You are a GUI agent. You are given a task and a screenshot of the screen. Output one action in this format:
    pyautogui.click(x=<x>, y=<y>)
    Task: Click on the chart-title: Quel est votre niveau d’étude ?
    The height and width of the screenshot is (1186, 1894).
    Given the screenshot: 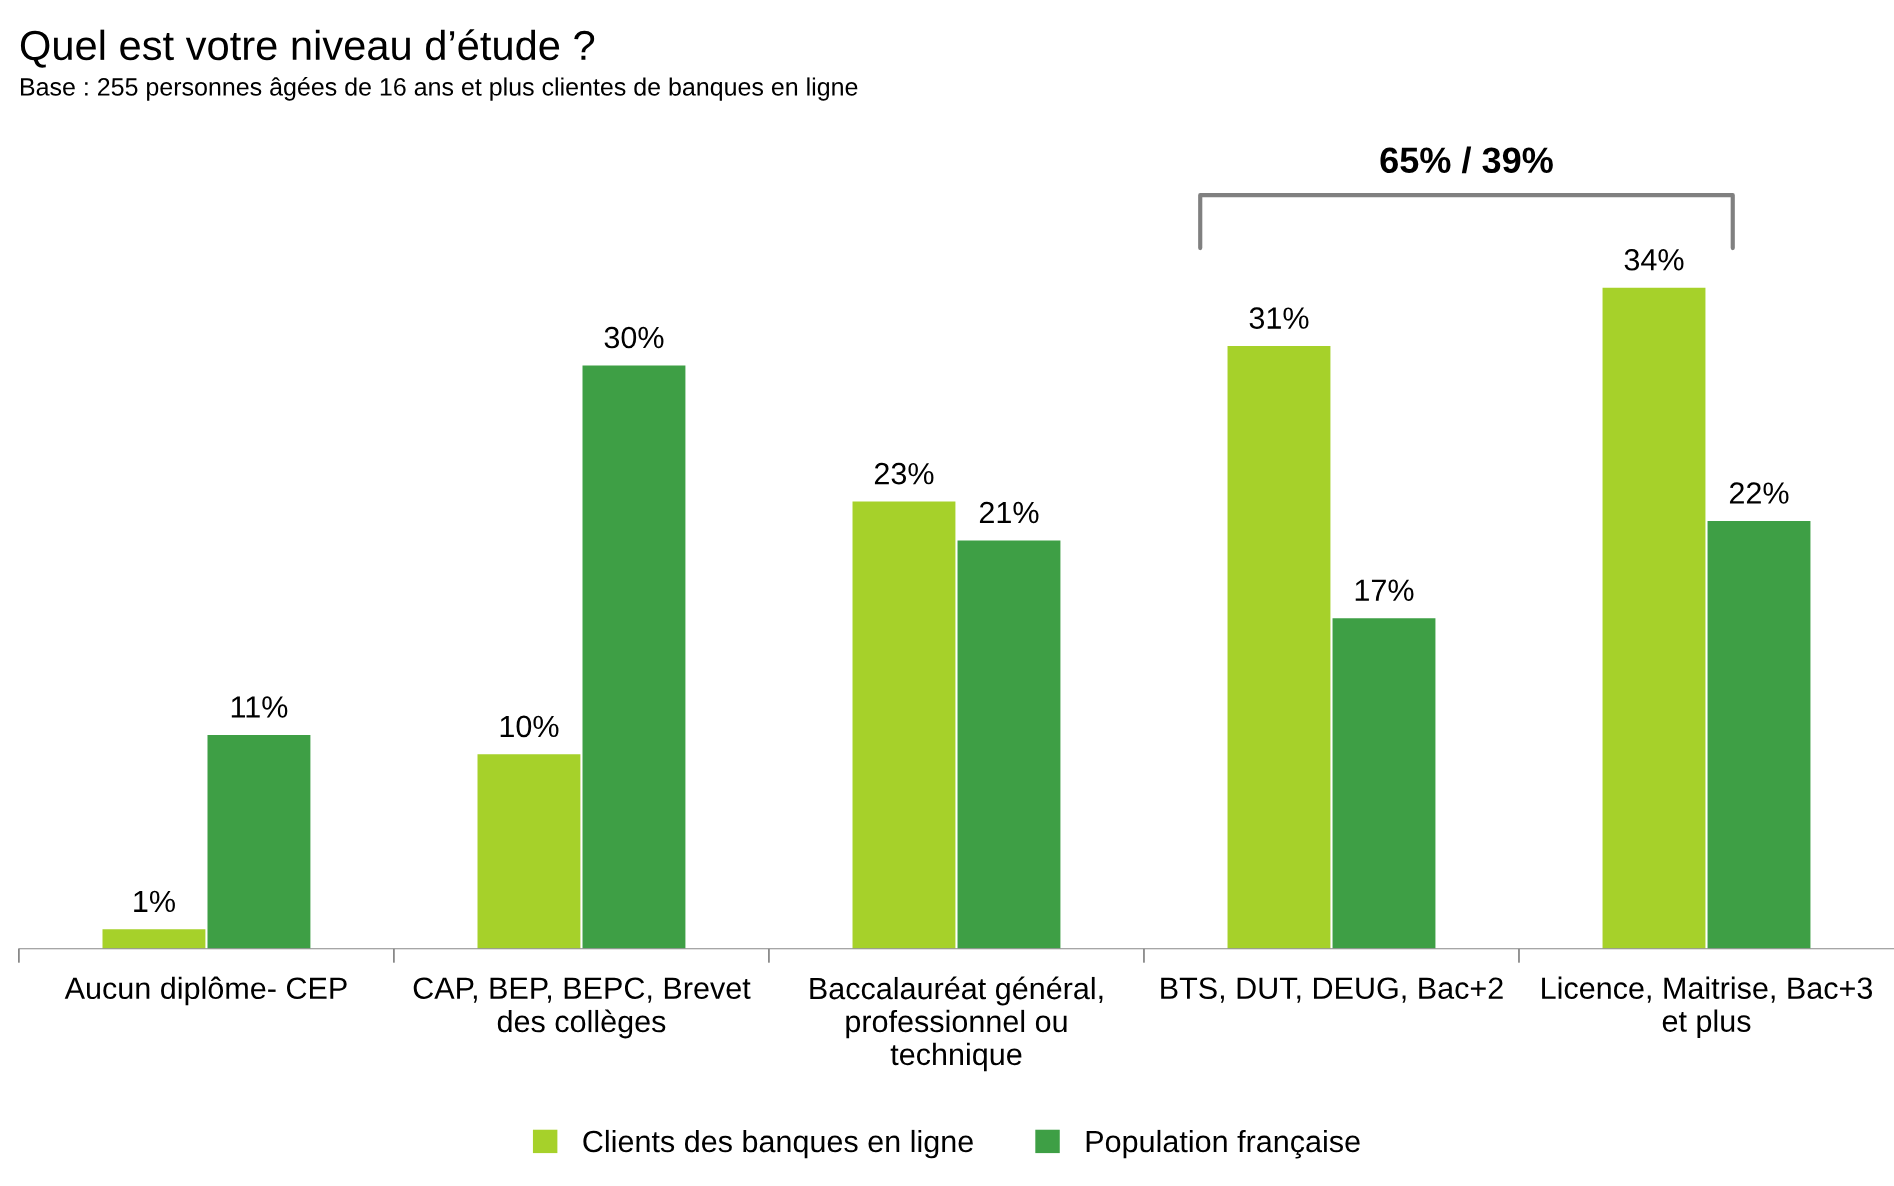 What is the action you would take?
    pyautogui.click(x=307, y=48)
    